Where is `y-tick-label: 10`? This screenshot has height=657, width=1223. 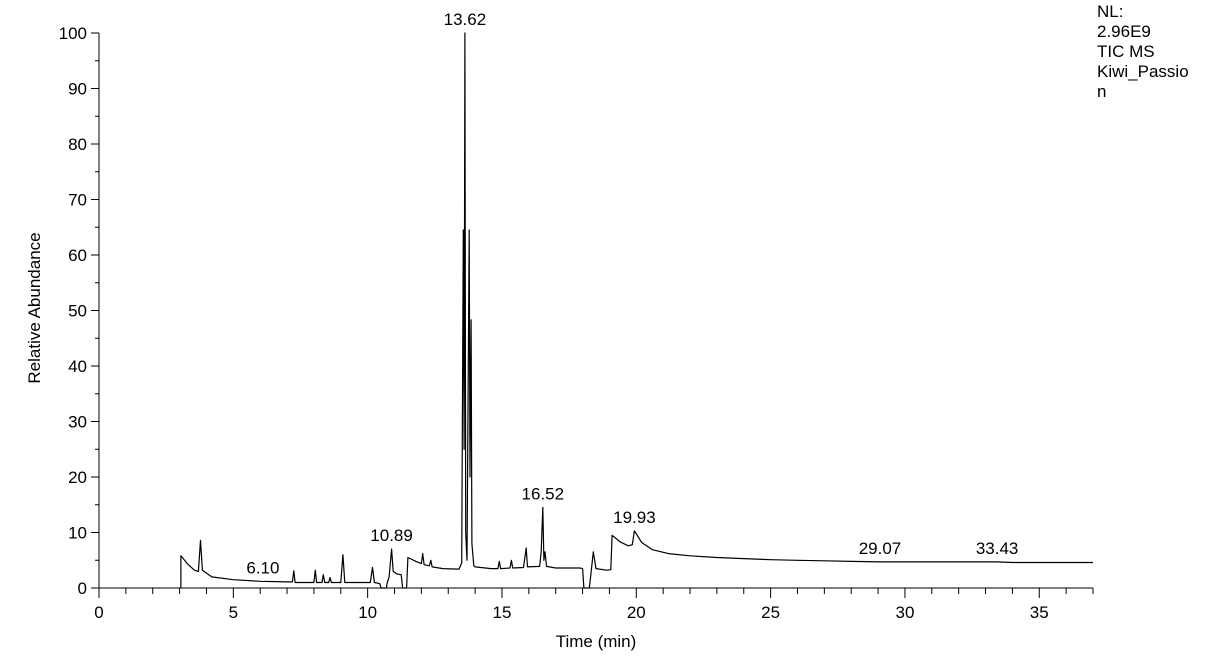 y-tick-label: 10 is located at coordinates (77, 533).